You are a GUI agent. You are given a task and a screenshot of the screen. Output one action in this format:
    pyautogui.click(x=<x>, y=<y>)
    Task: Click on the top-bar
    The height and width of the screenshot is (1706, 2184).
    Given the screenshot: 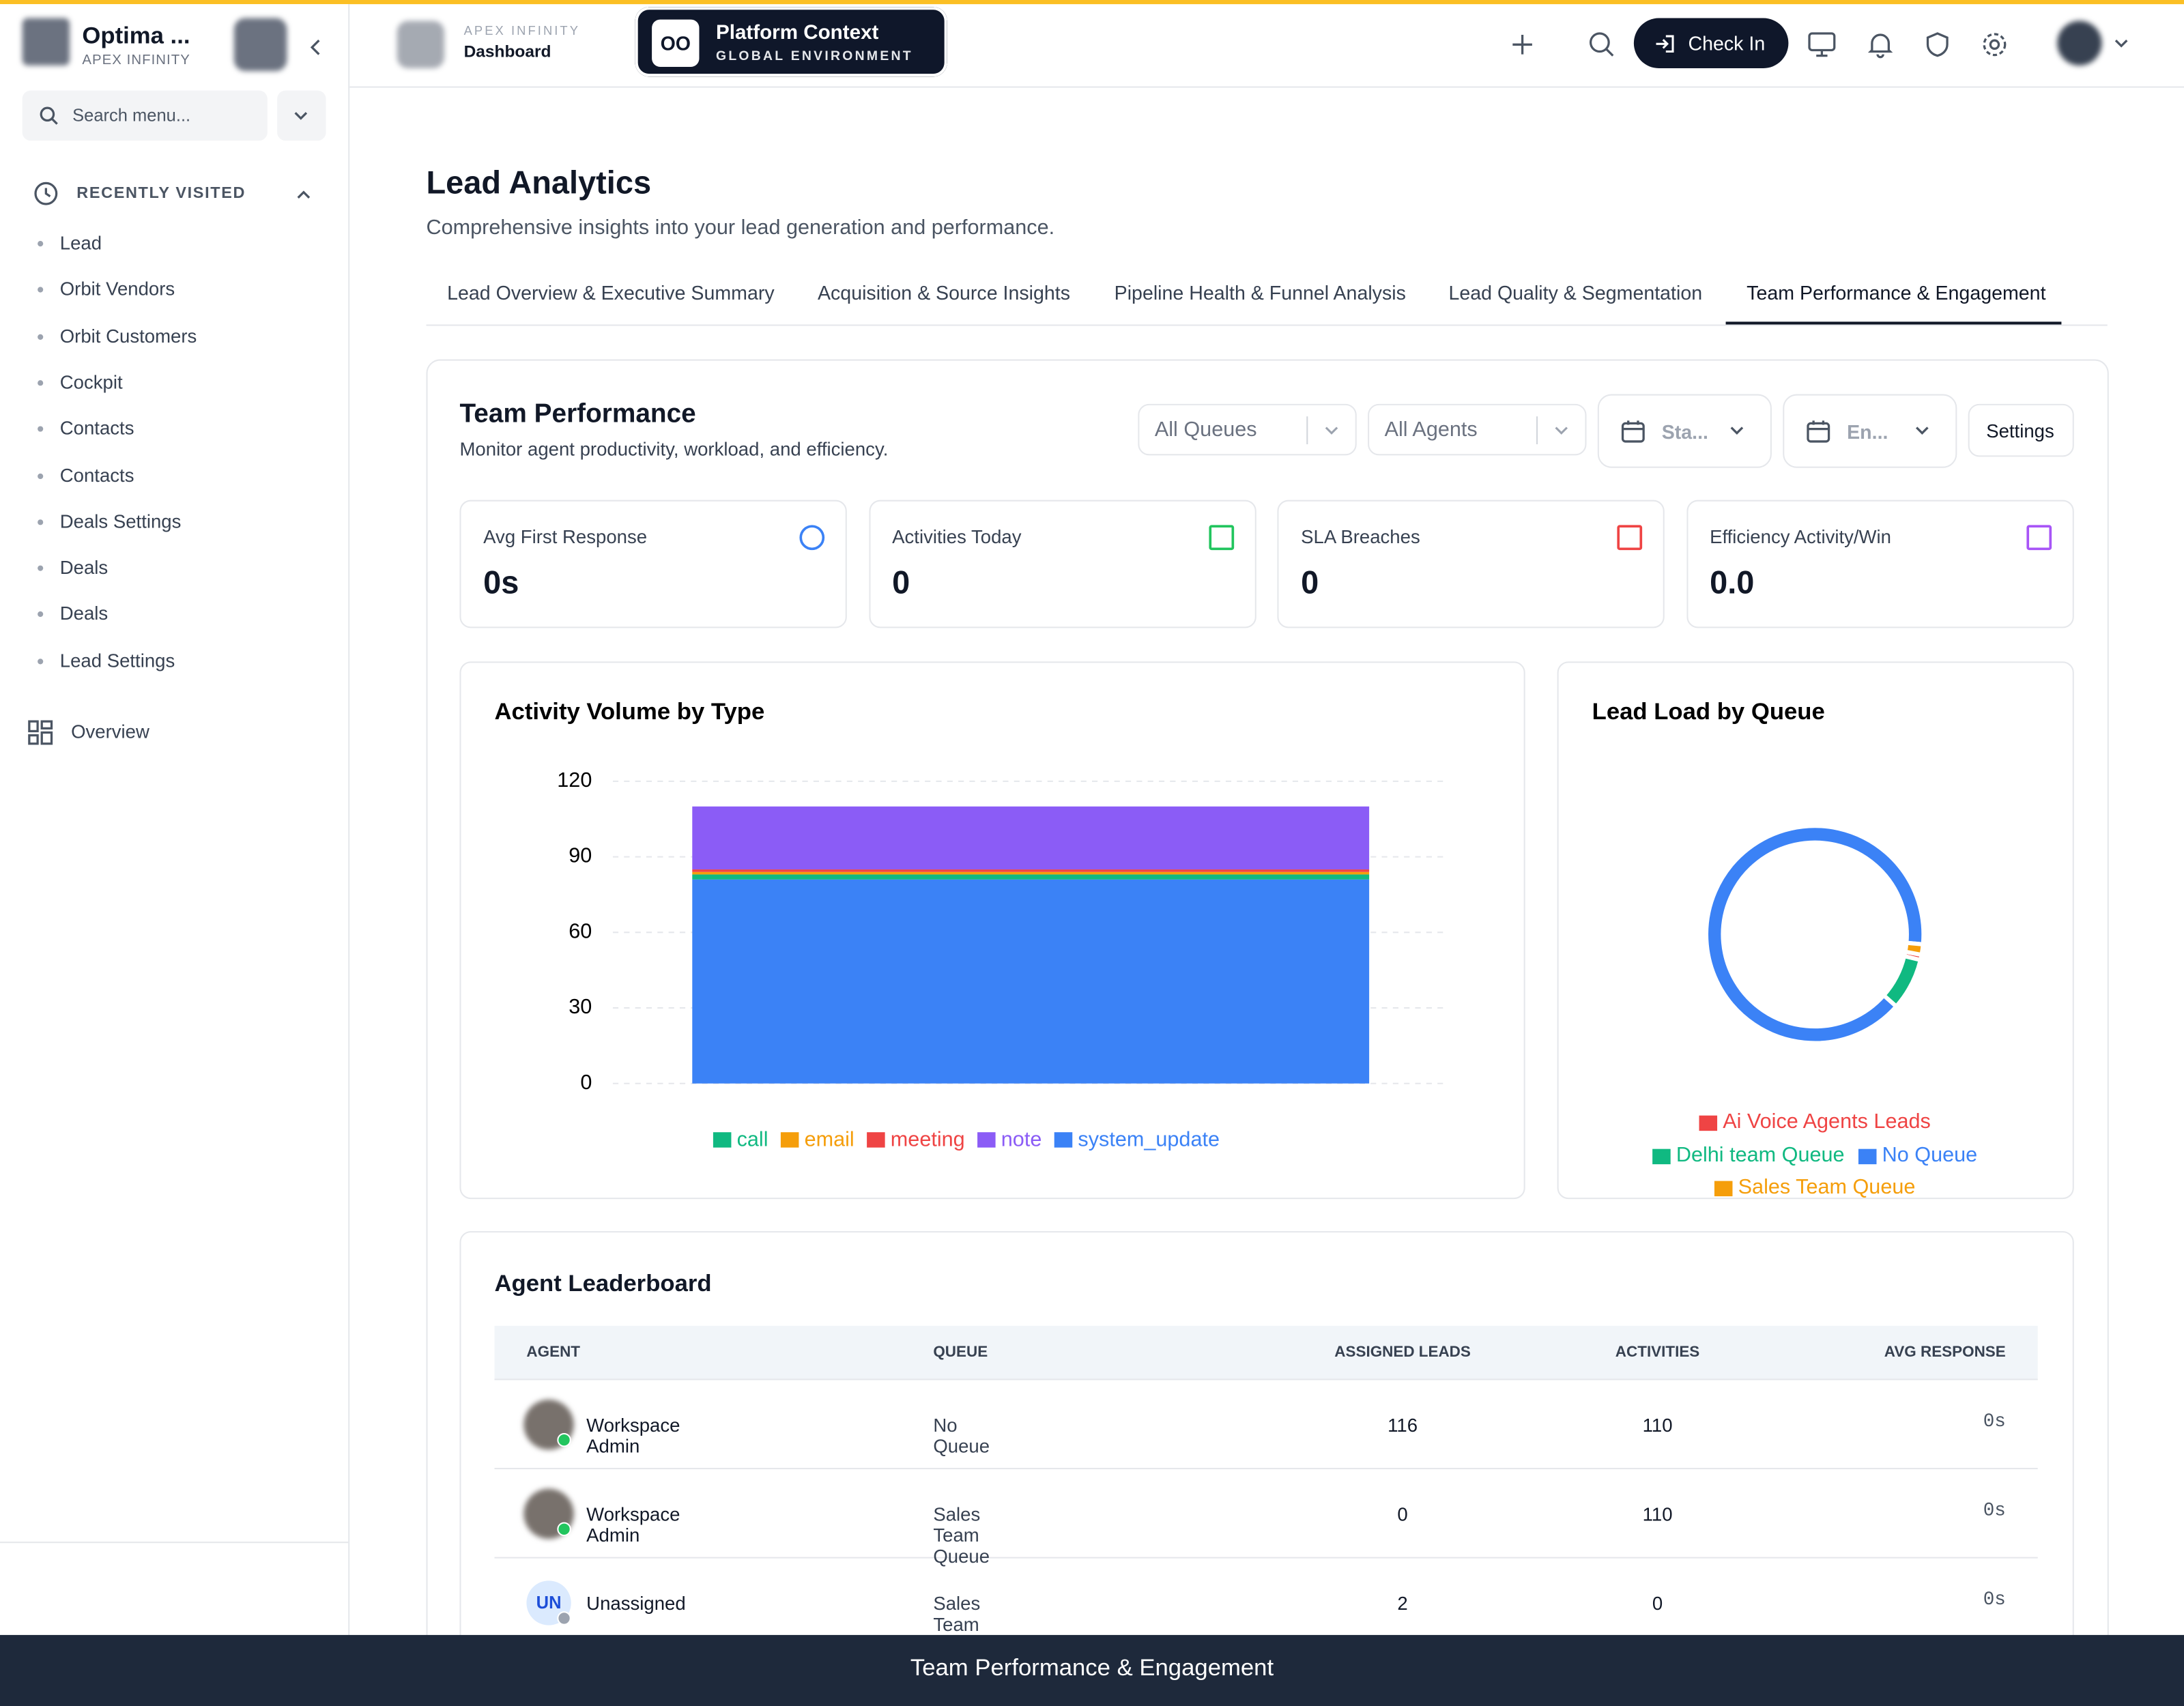 What is the action you would take?
    pyautogui.click(x=1092, y=2)
    